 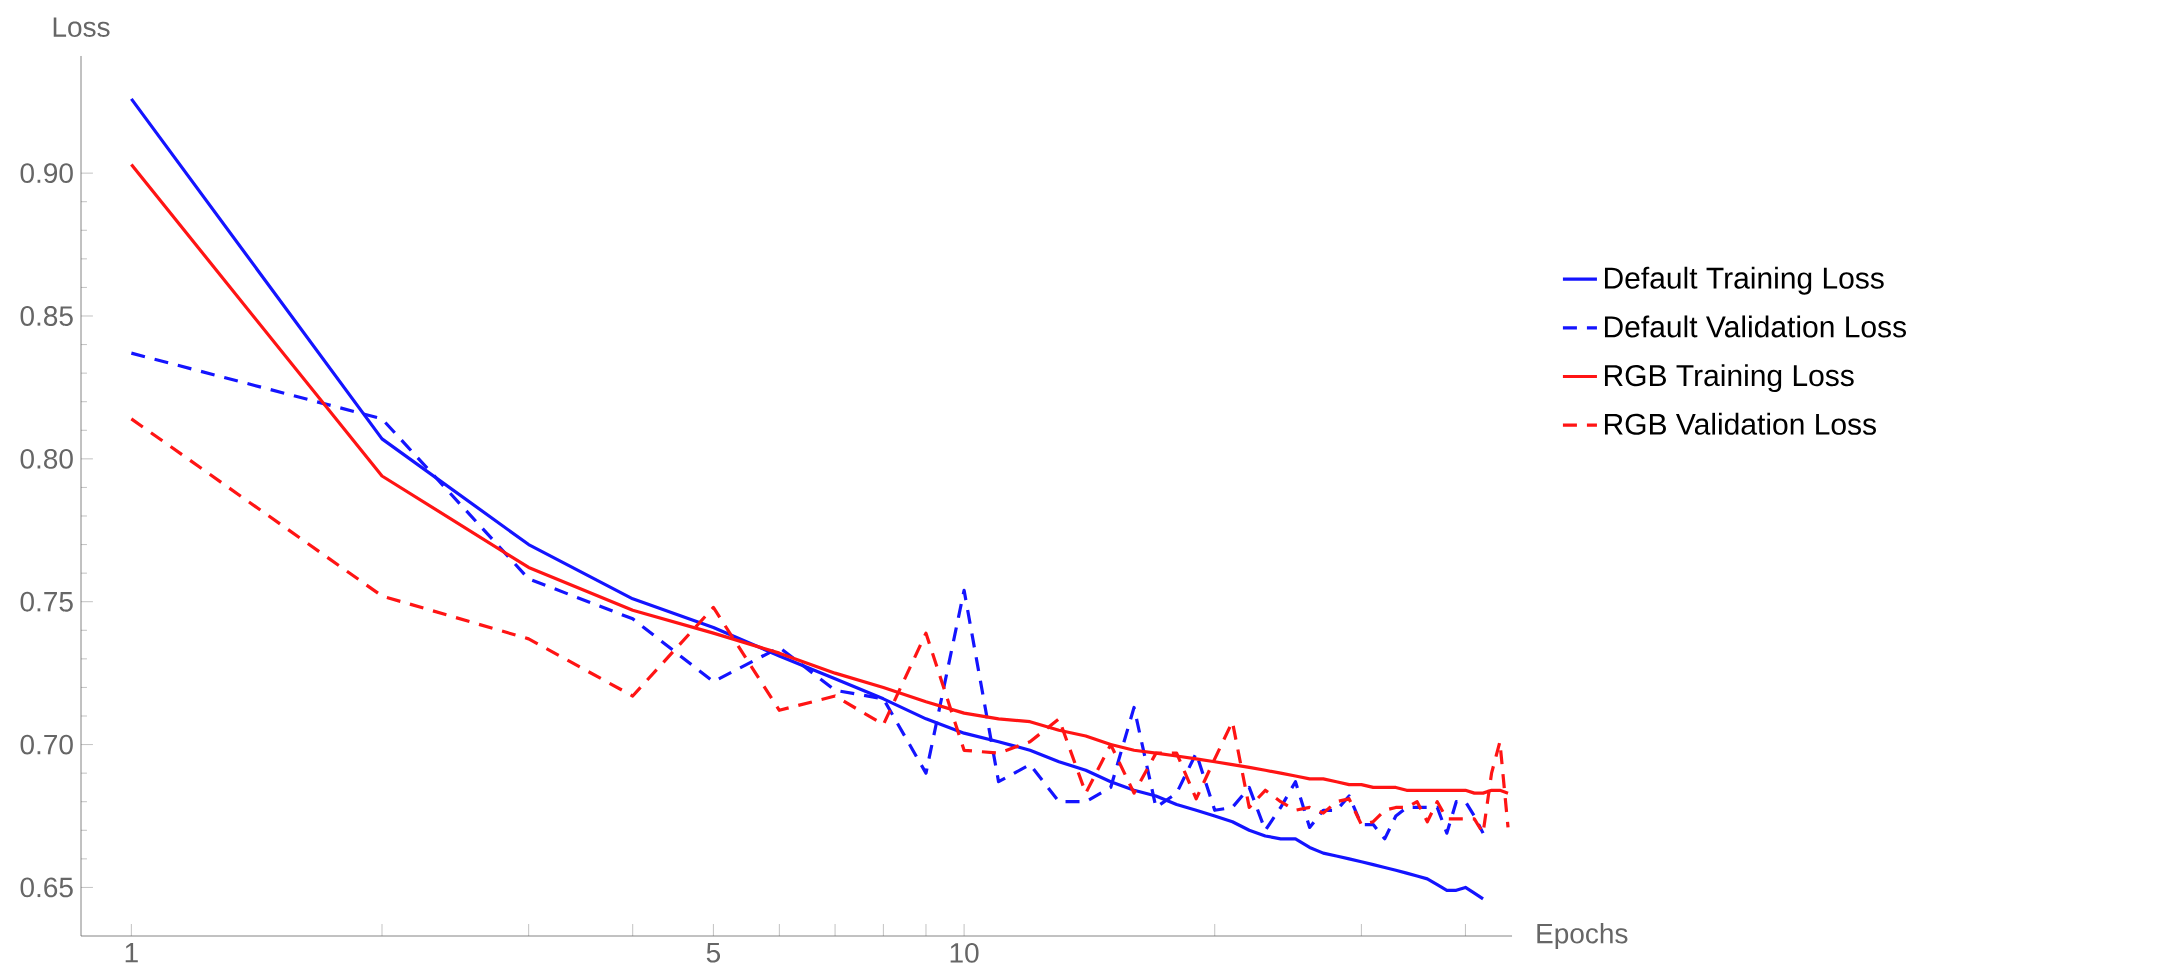 I want to click on x-tick-label: 10, so click(x=964, y=953).